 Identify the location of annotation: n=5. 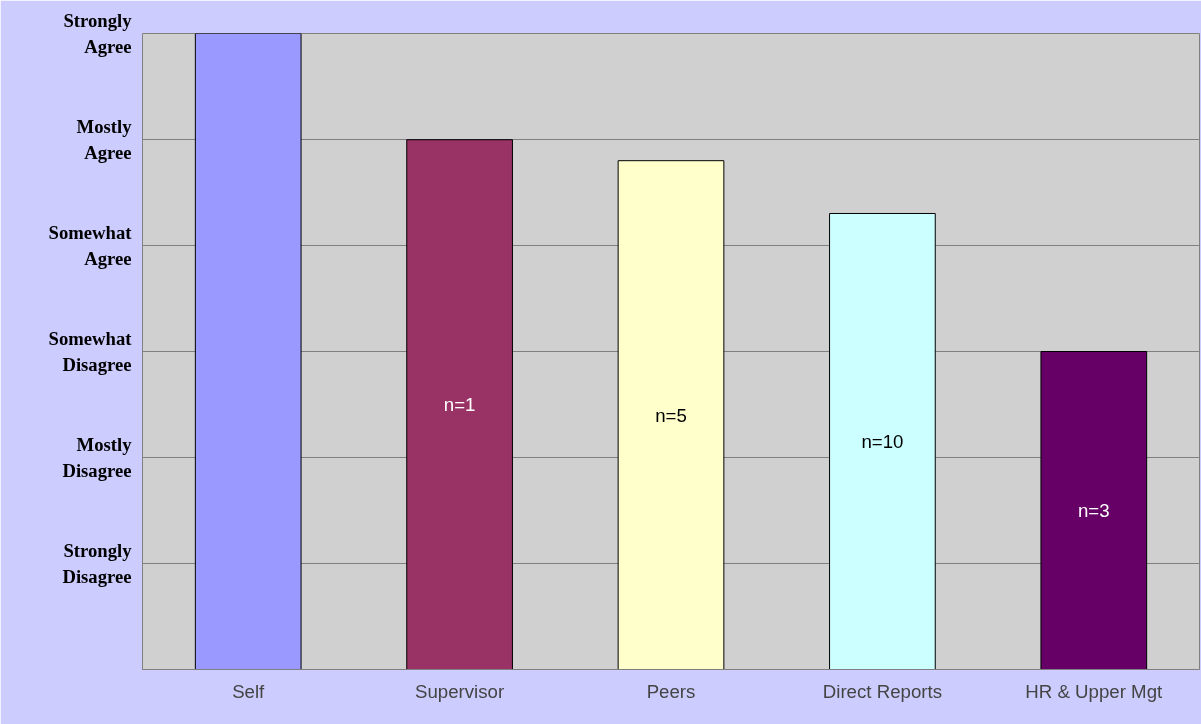
(671, 415).